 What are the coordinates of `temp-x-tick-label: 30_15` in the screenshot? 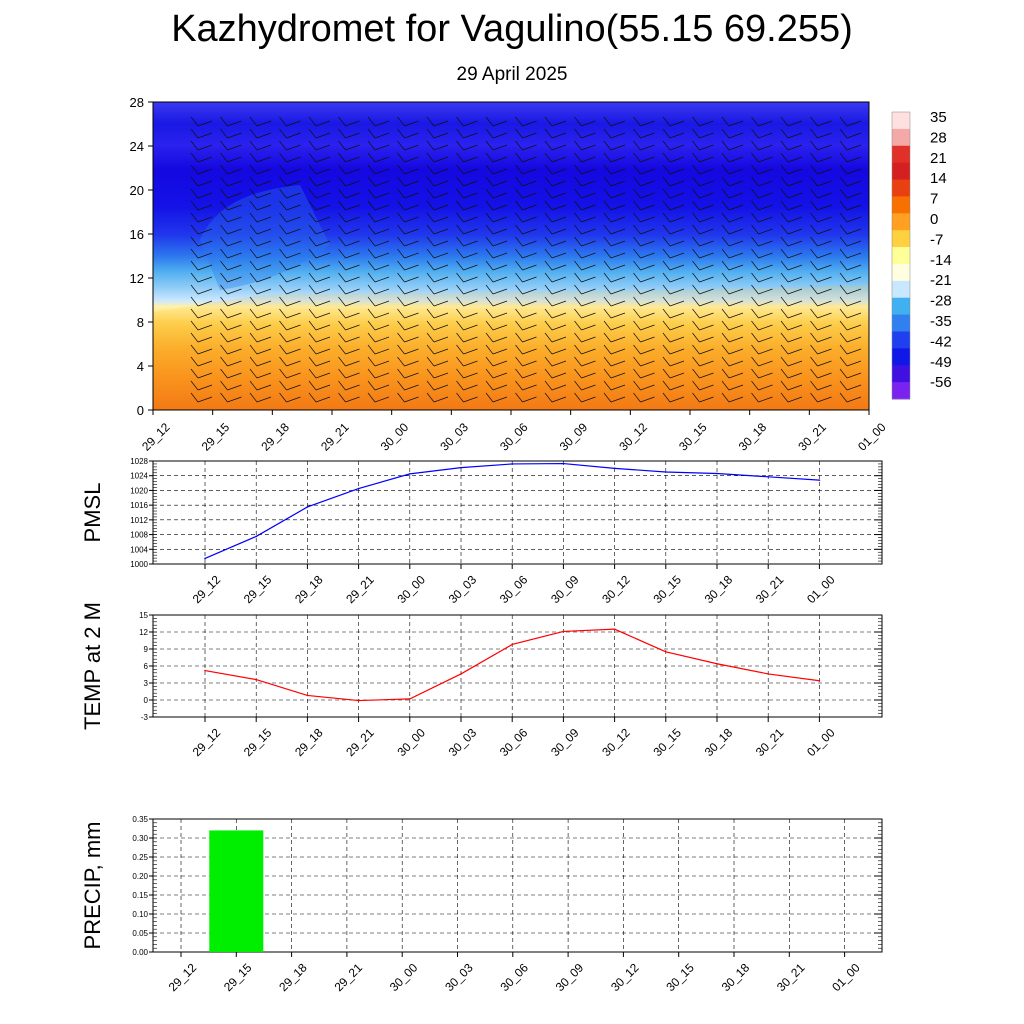 It's located at (667, 742).